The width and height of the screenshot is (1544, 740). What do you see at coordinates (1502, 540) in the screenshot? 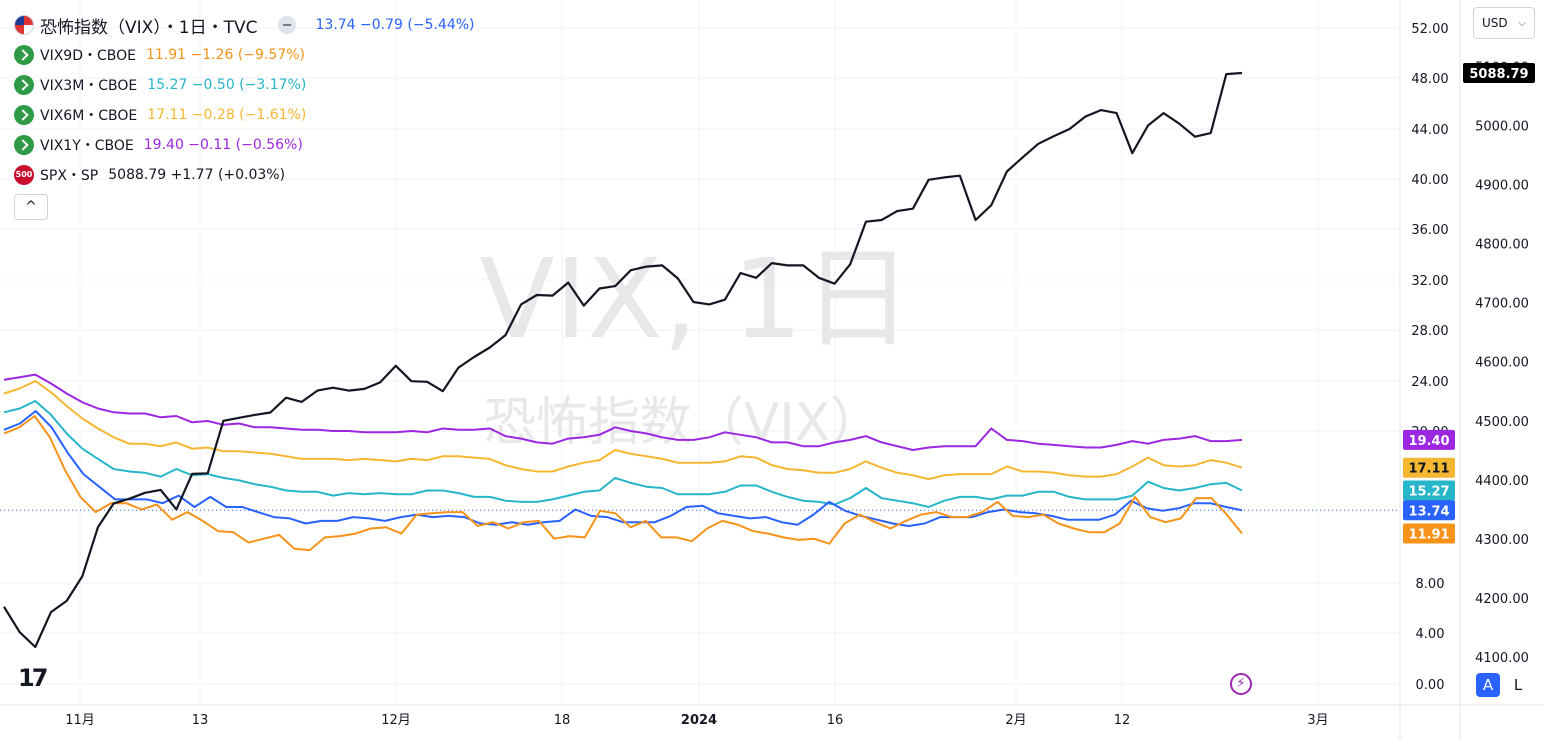
I see `right-axis-tick: 4300.00` at bounding box center [1502, 540].